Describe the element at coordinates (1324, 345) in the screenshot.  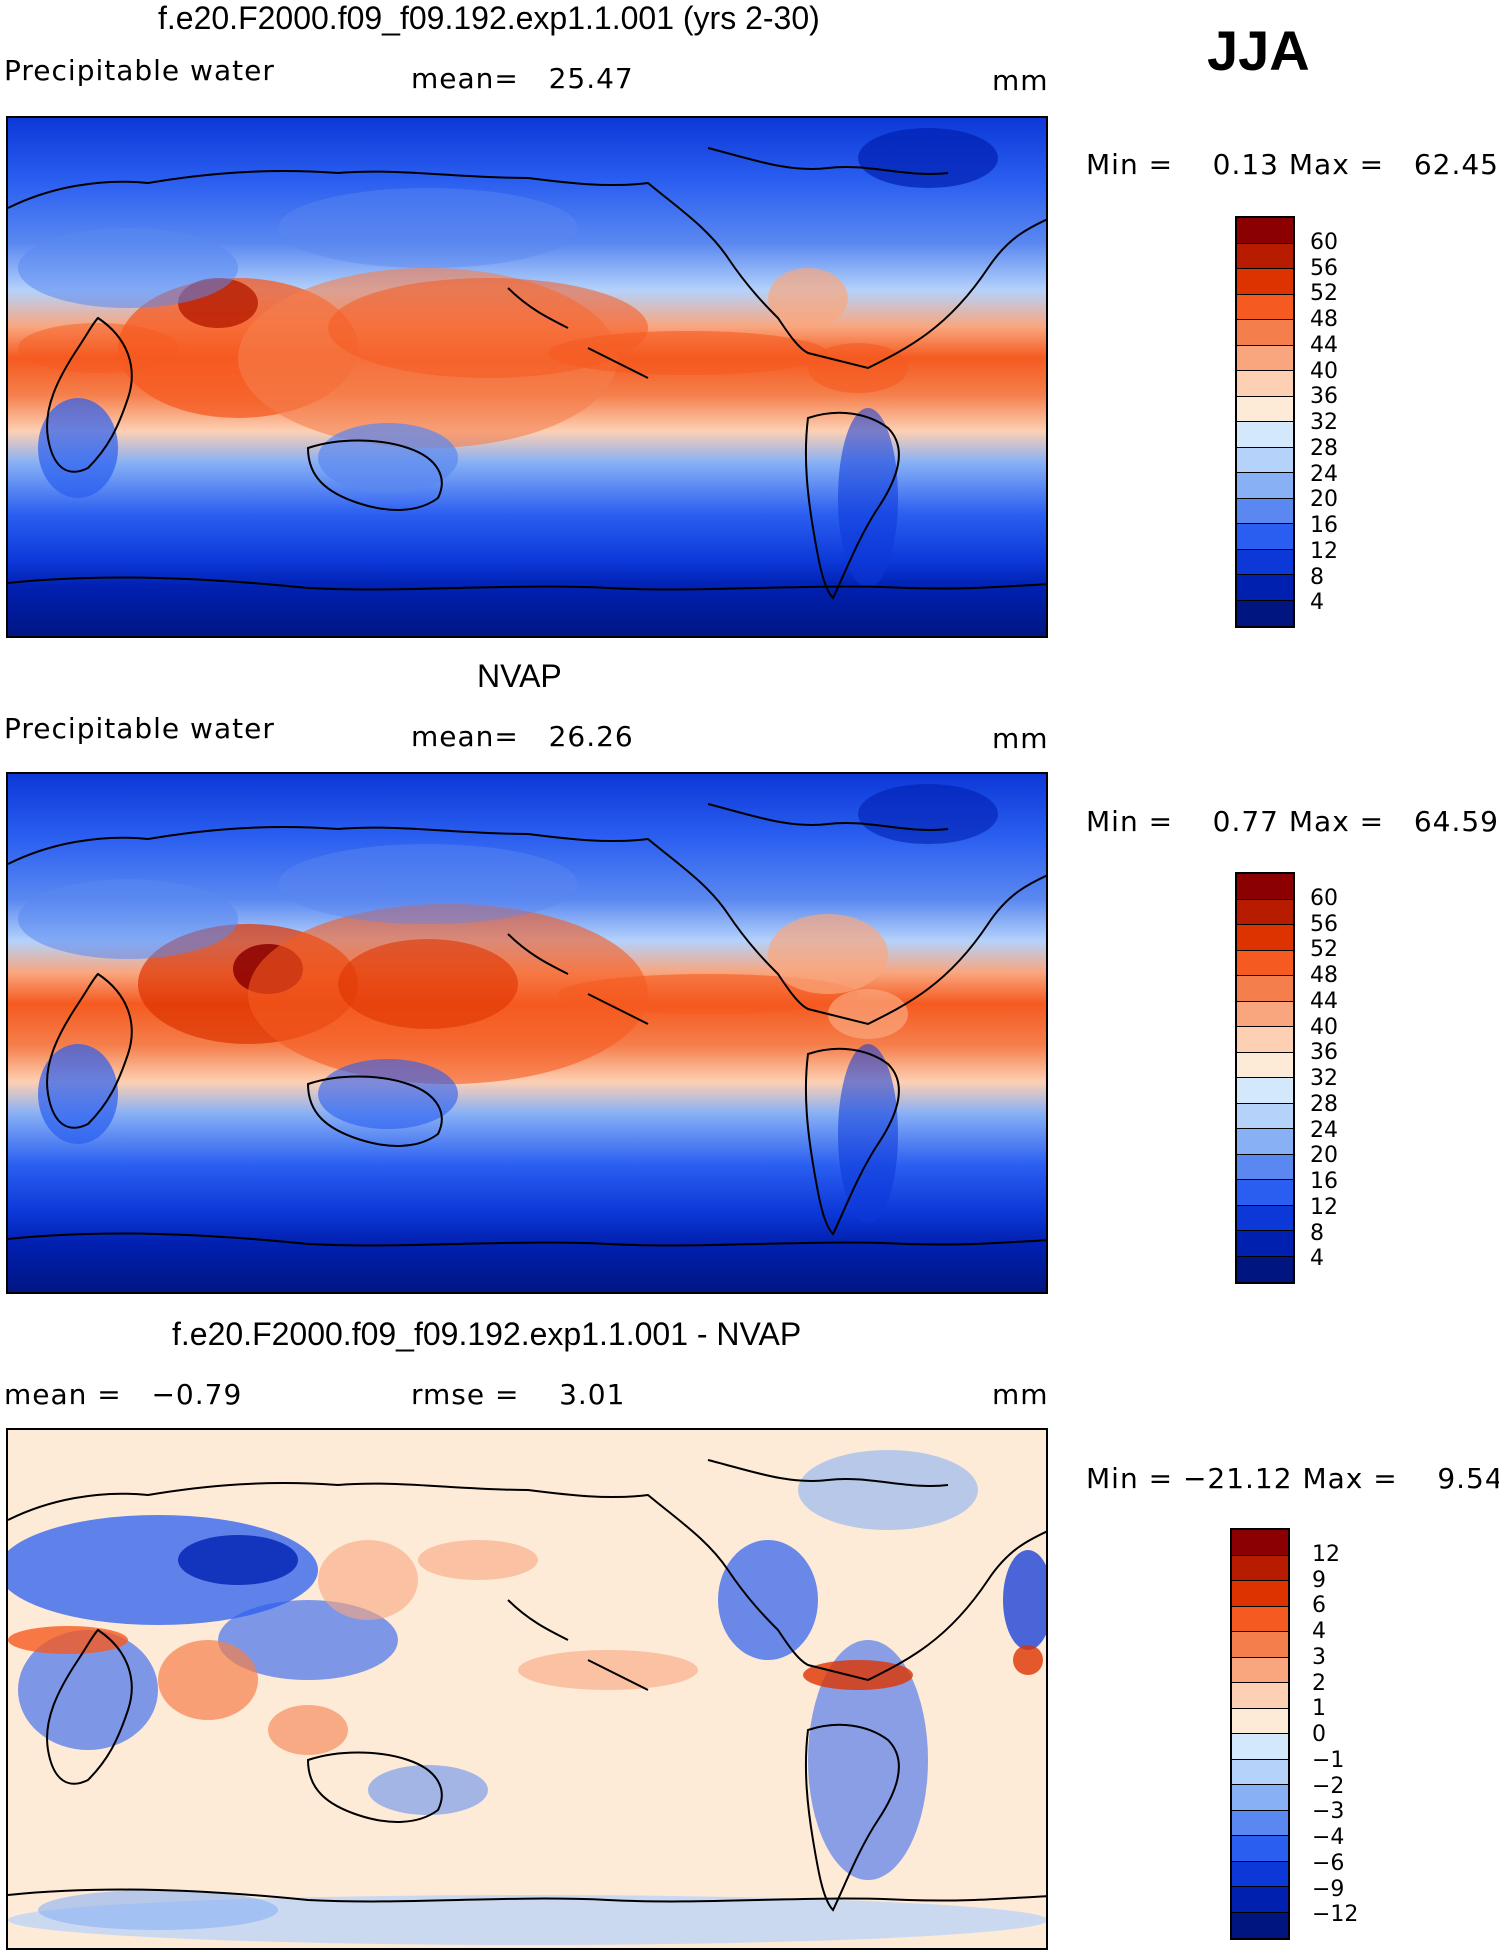
I see `colorbar-tick-label: 44` at that location.